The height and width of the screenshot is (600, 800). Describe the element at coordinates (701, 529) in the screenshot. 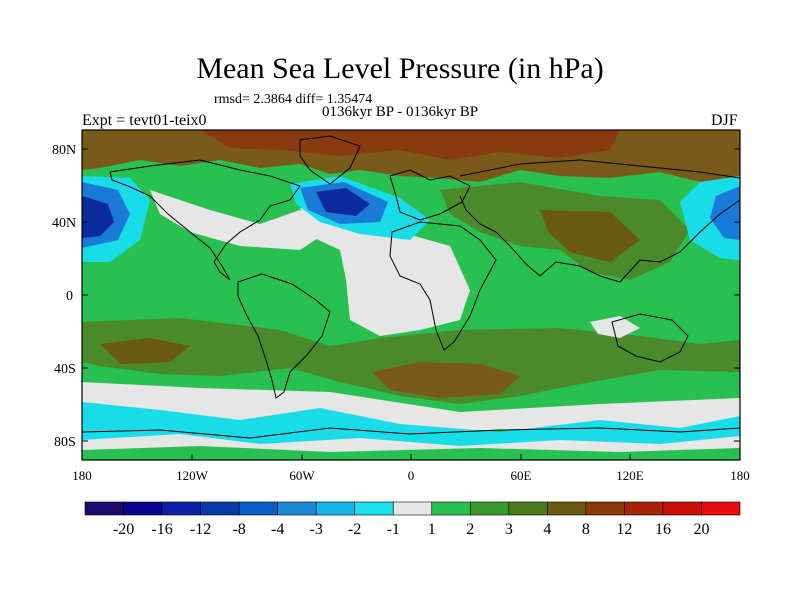

I see `colorbar-label: 20` at that location.